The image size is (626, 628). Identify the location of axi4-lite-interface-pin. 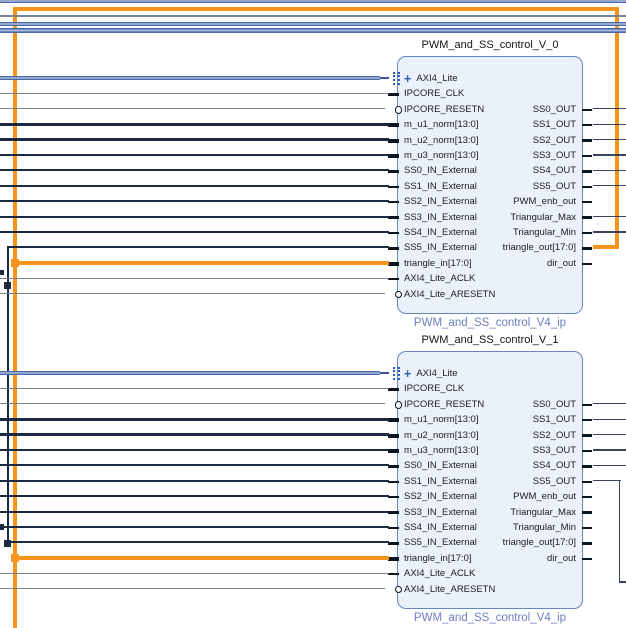
(396, 78).